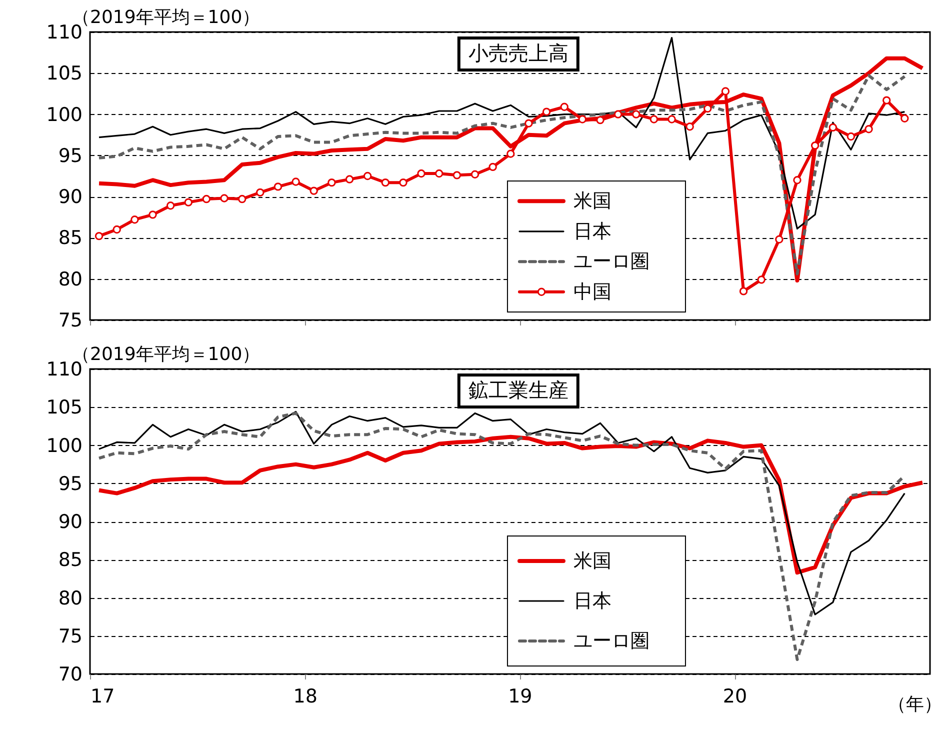 The width and height of the screenshot is (950, 731). Describe the element at coordinates (305, 697) in the screenshot. I see `x-tick-label: 18` at that location.